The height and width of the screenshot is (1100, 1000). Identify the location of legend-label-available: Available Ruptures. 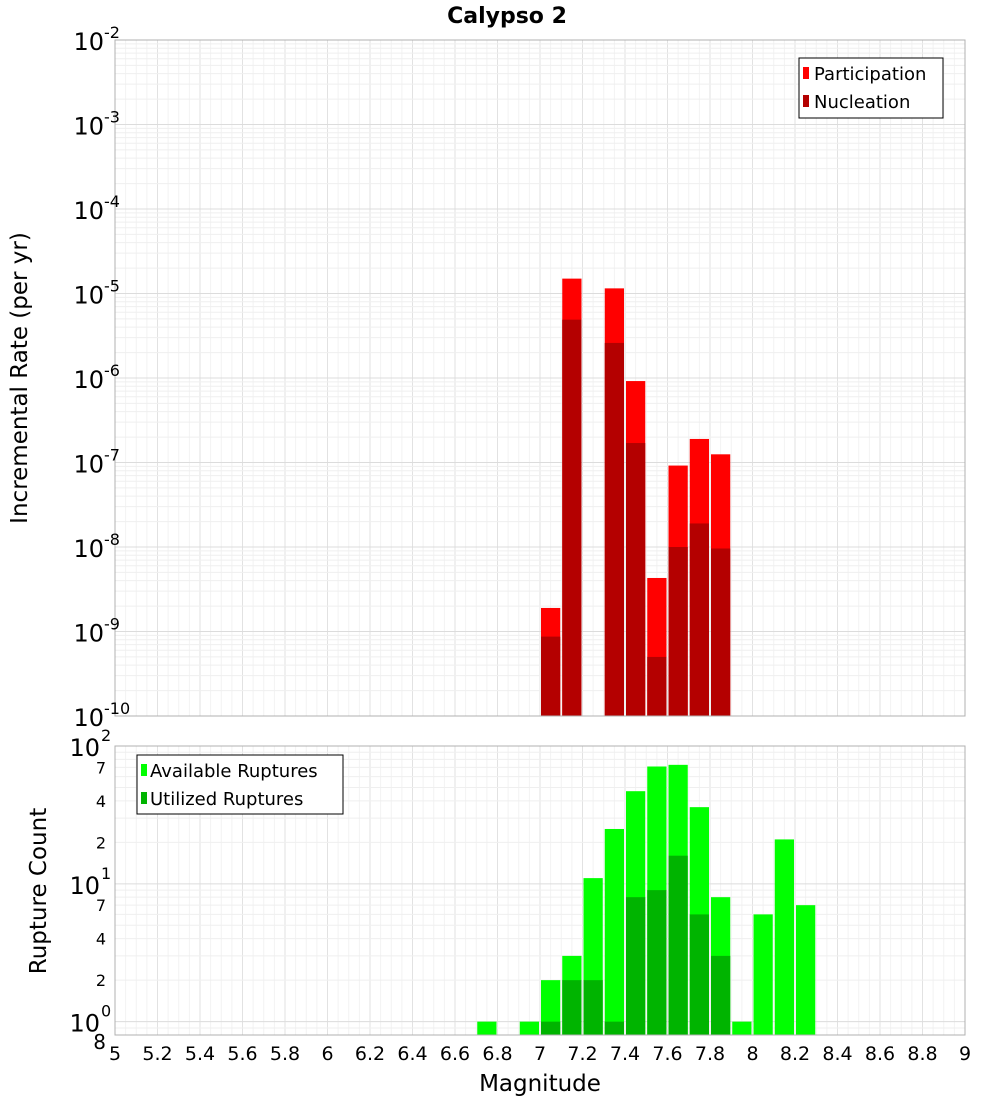
(234, 771).